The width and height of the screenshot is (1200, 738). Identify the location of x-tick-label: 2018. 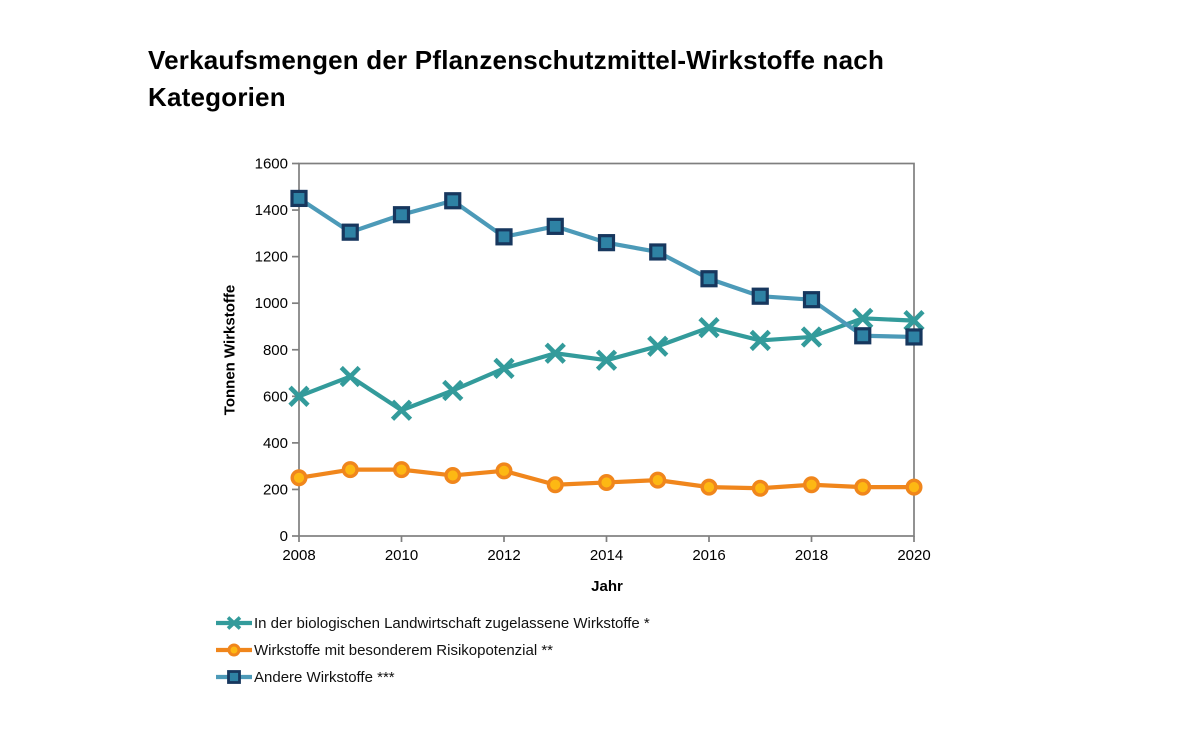
(811, 555).